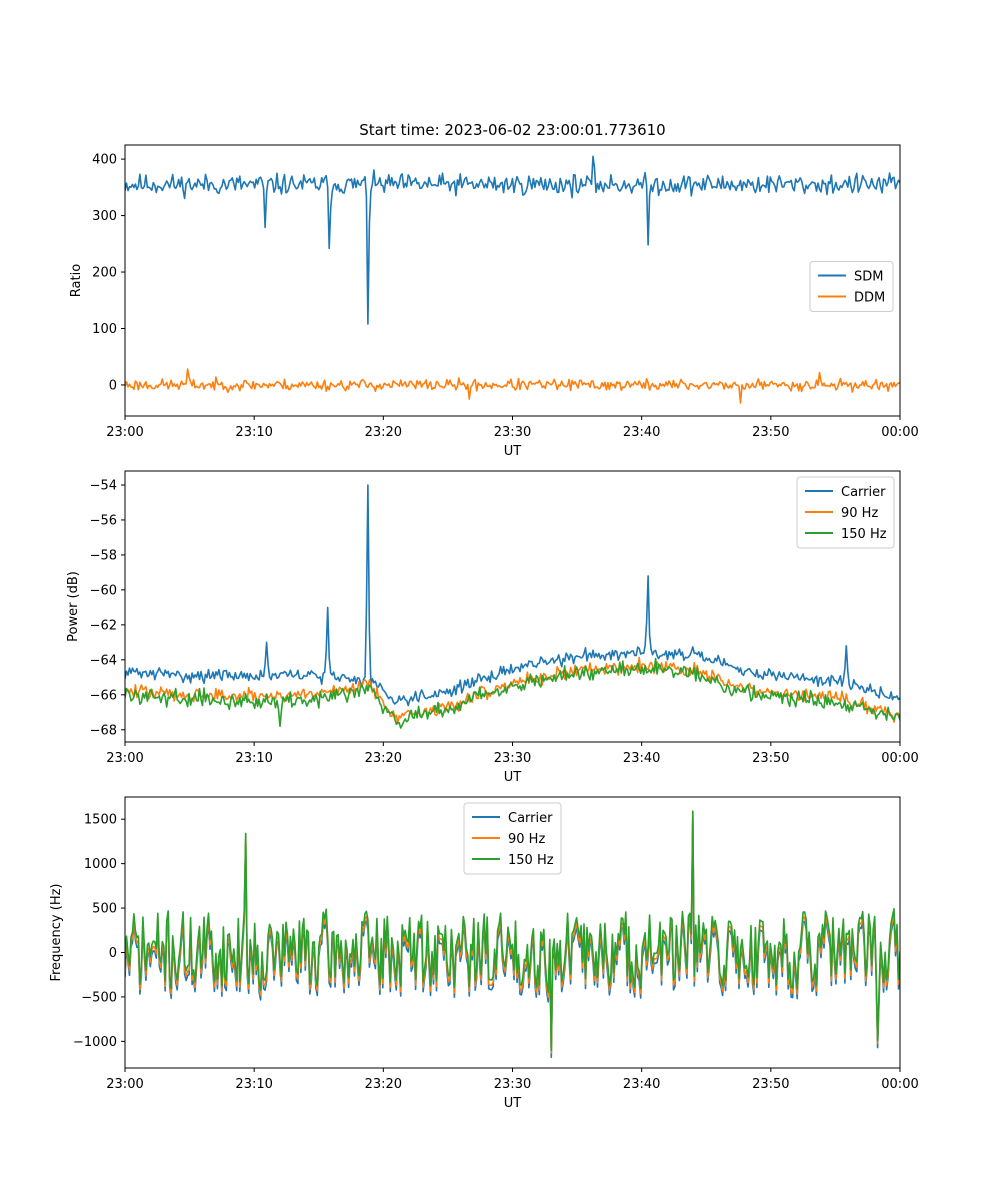 The height and width of the screenshot is (1200, 1000). Describe the element at coordinates (512, 240) in the screenshot. I see `series-line-sdm` at that location.